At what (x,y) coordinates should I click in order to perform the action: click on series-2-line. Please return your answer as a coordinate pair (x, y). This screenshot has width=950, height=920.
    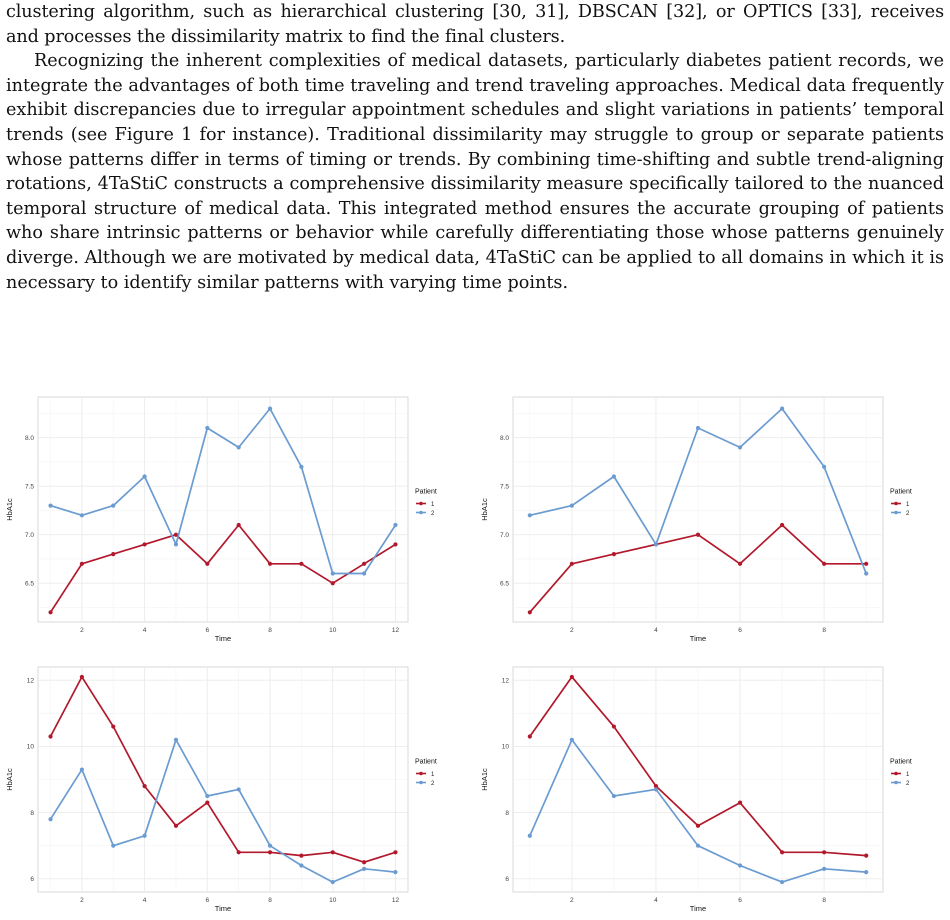
    Looking at the image, I should click on (222, 810).